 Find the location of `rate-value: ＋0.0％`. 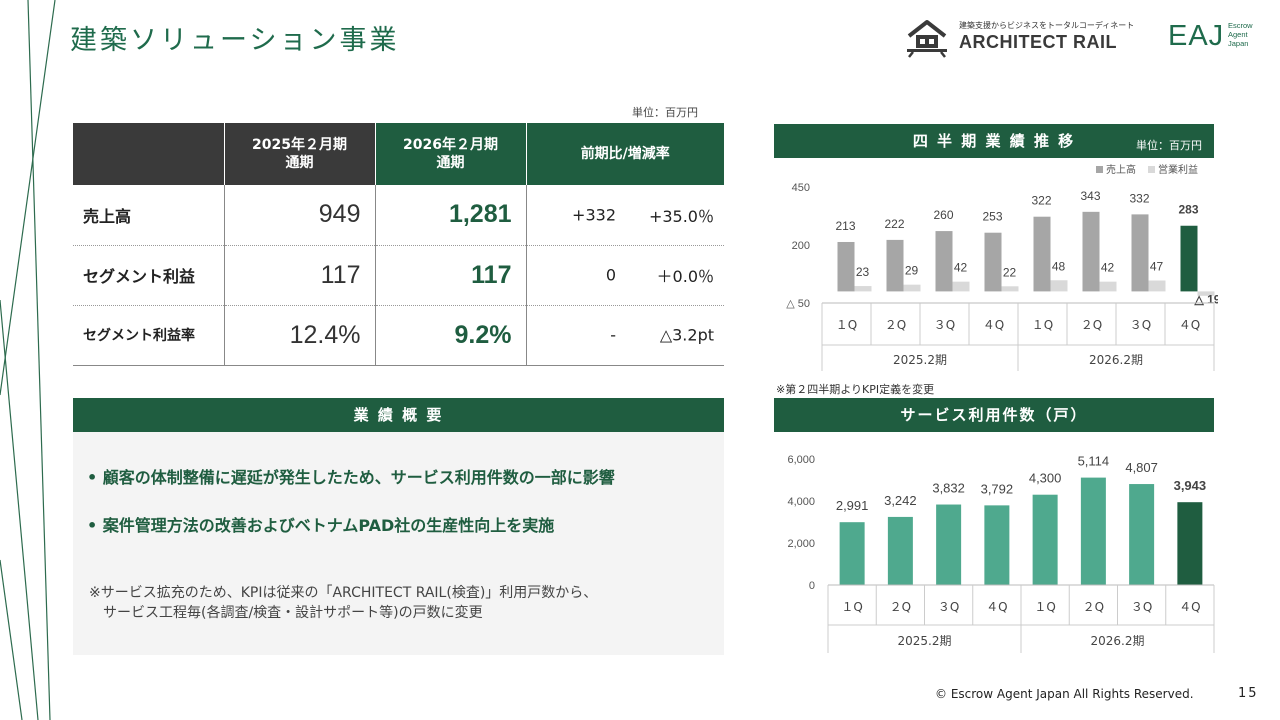

rate-value: ＋0.0％ is located at coordinates (685, 276).